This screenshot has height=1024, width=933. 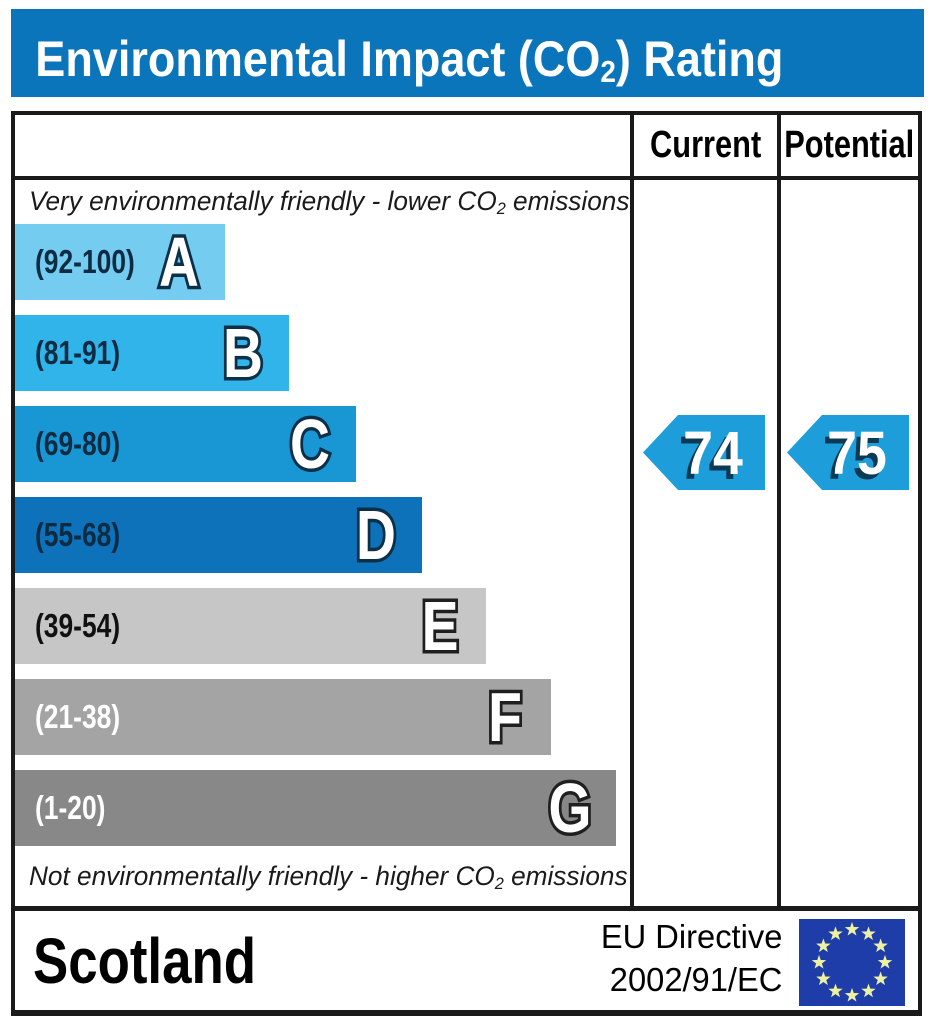 I want to click on column-header-current-label: Current, so click(x=705, y=145).